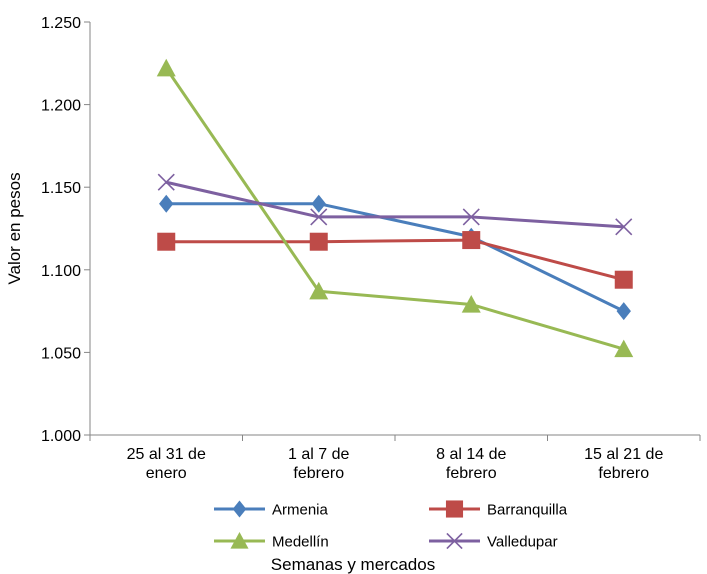 The image size is (707, 574). I want to click on series-barranquilla, so click(395, 260).